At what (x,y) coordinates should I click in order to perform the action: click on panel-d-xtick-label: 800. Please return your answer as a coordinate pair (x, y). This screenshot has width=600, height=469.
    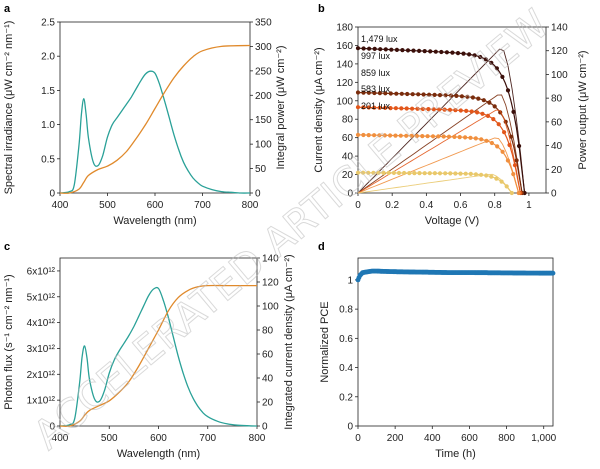
    Looking at the image, I should click on (506, 438).